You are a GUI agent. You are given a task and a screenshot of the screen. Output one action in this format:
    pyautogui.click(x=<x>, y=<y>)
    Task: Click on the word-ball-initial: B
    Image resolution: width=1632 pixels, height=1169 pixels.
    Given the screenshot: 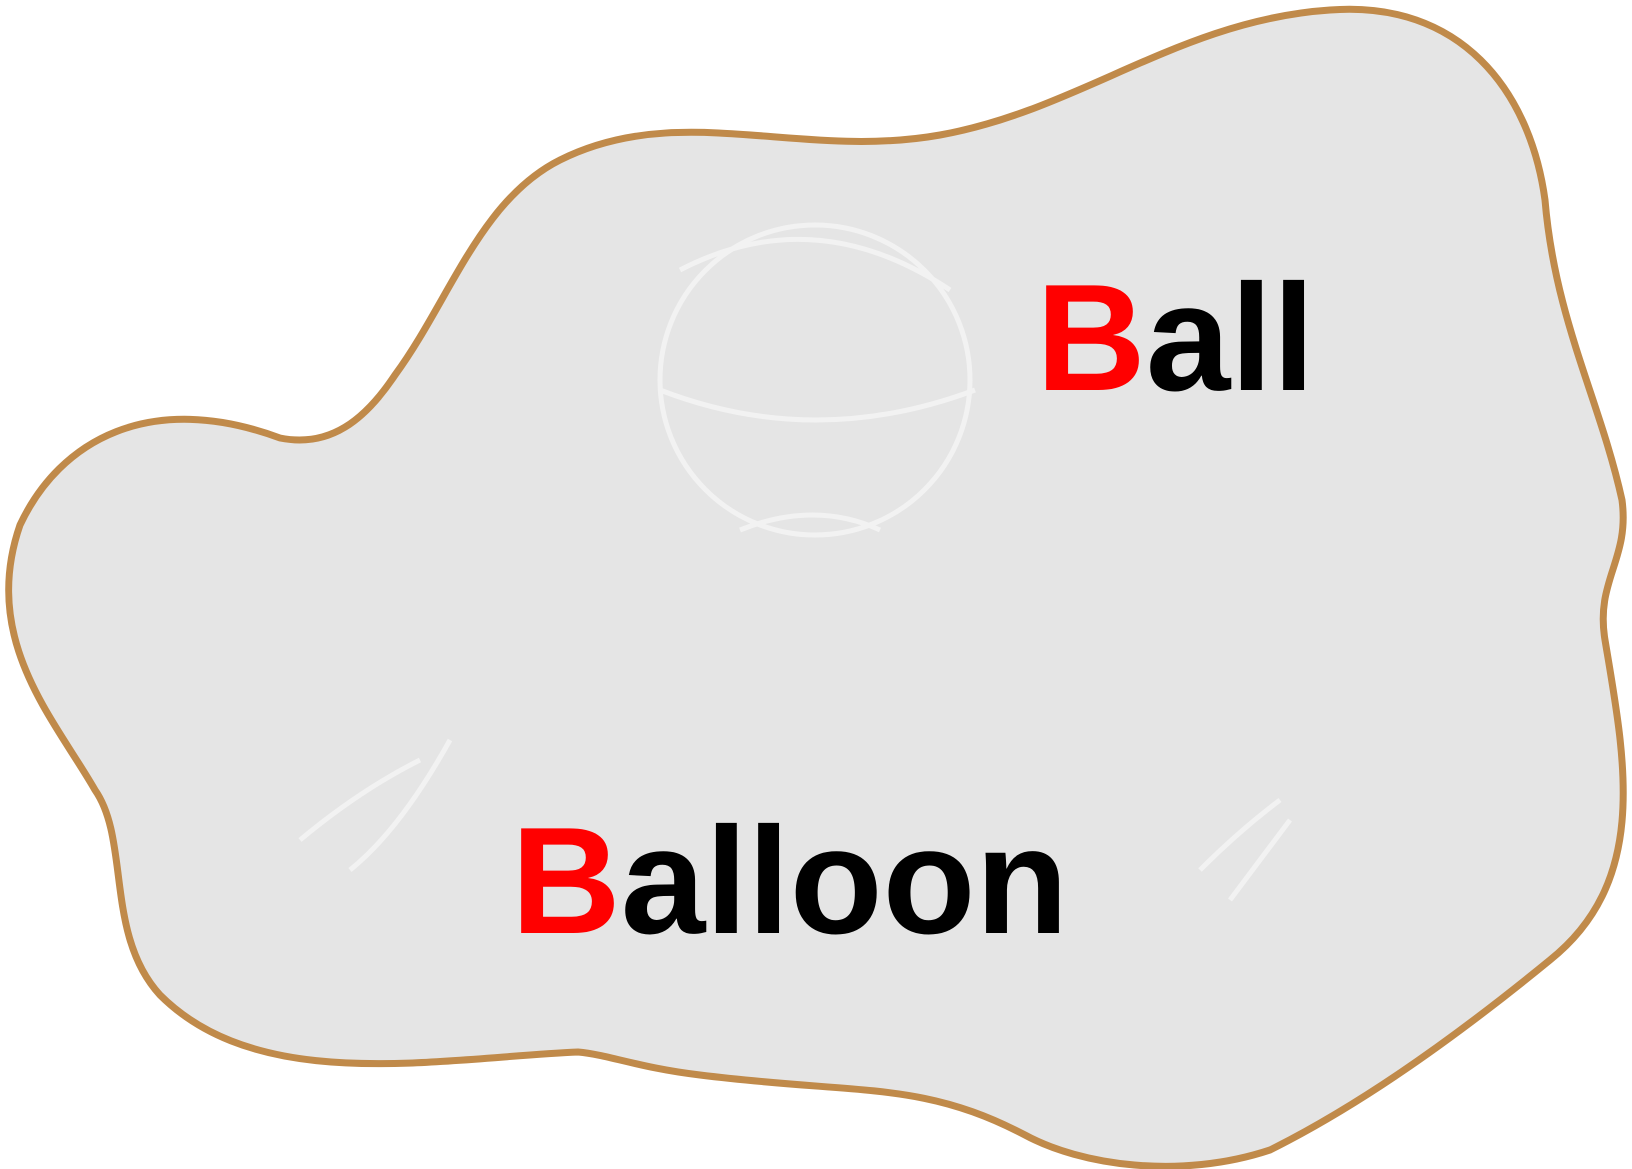 What is the action you would take?
    pyautogui.click(x=1091, y=338)
    